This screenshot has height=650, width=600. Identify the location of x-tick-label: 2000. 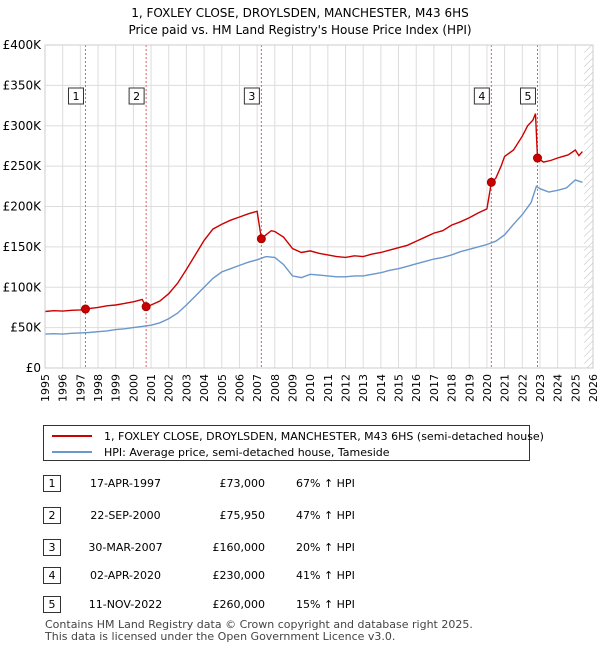
(133, 388).